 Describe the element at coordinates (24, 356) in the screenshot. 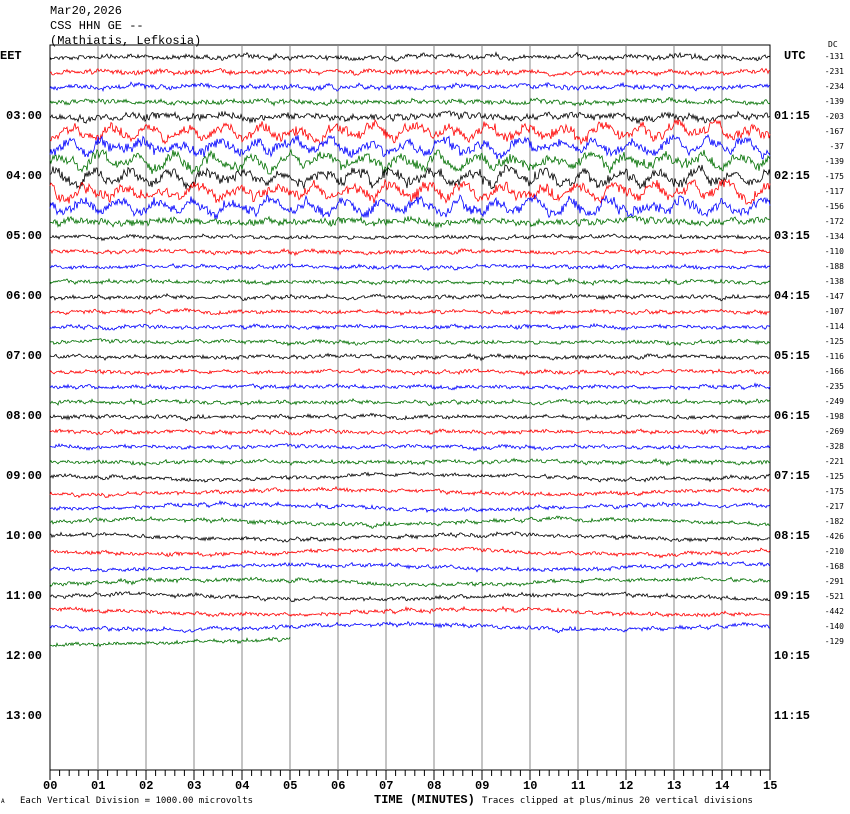

I see `left-hour-label: 07:00` at that location.